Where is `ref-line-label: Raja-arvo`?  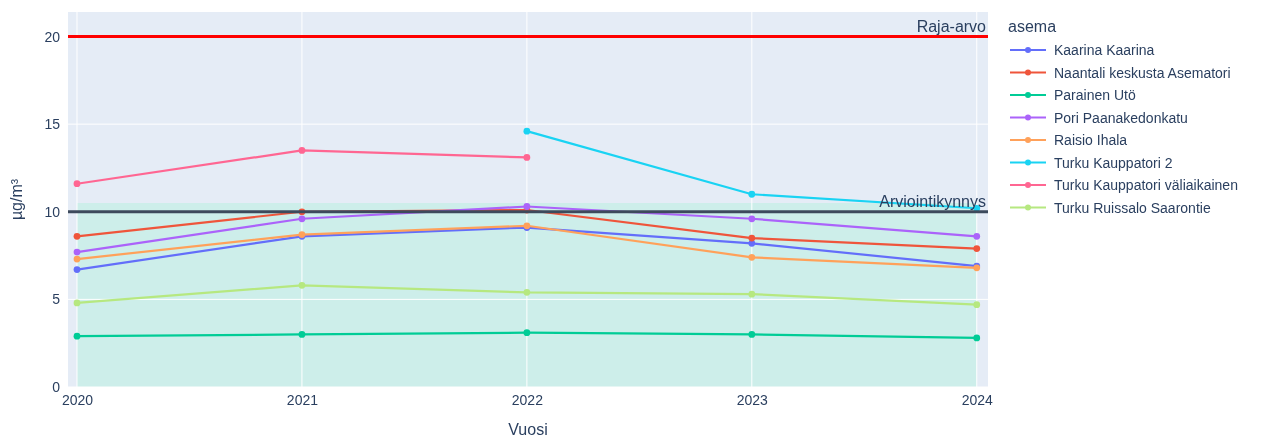 ref-line-label: Raja-arvo is located at coordinates (951, 26).